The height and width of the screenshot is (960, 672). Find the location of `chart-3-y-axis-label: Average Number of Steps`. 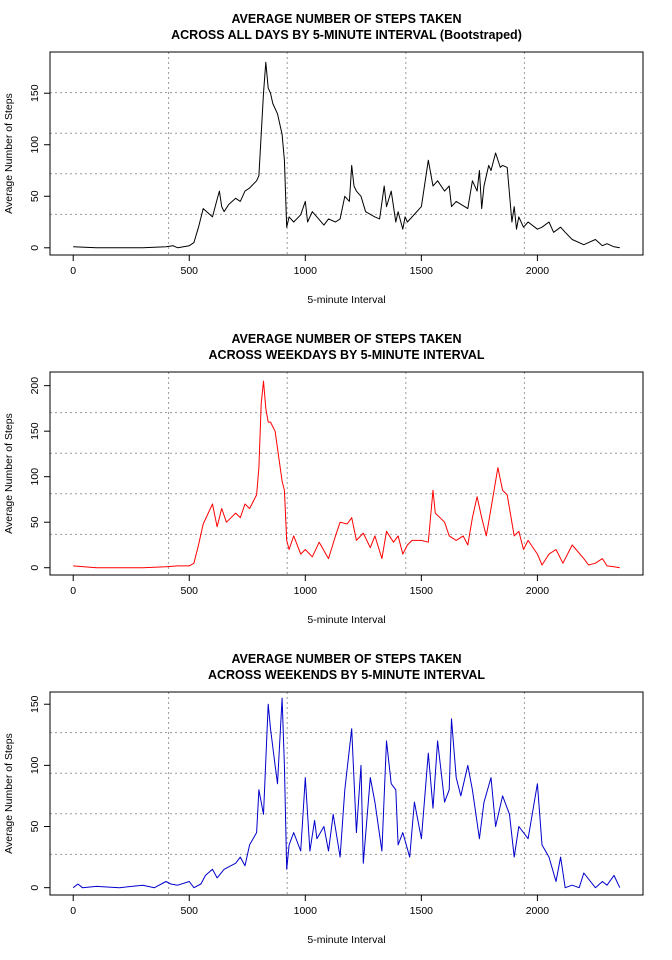

chart-3-y-axis-label: Average Number of Steps is located at coordinates (9, 793).